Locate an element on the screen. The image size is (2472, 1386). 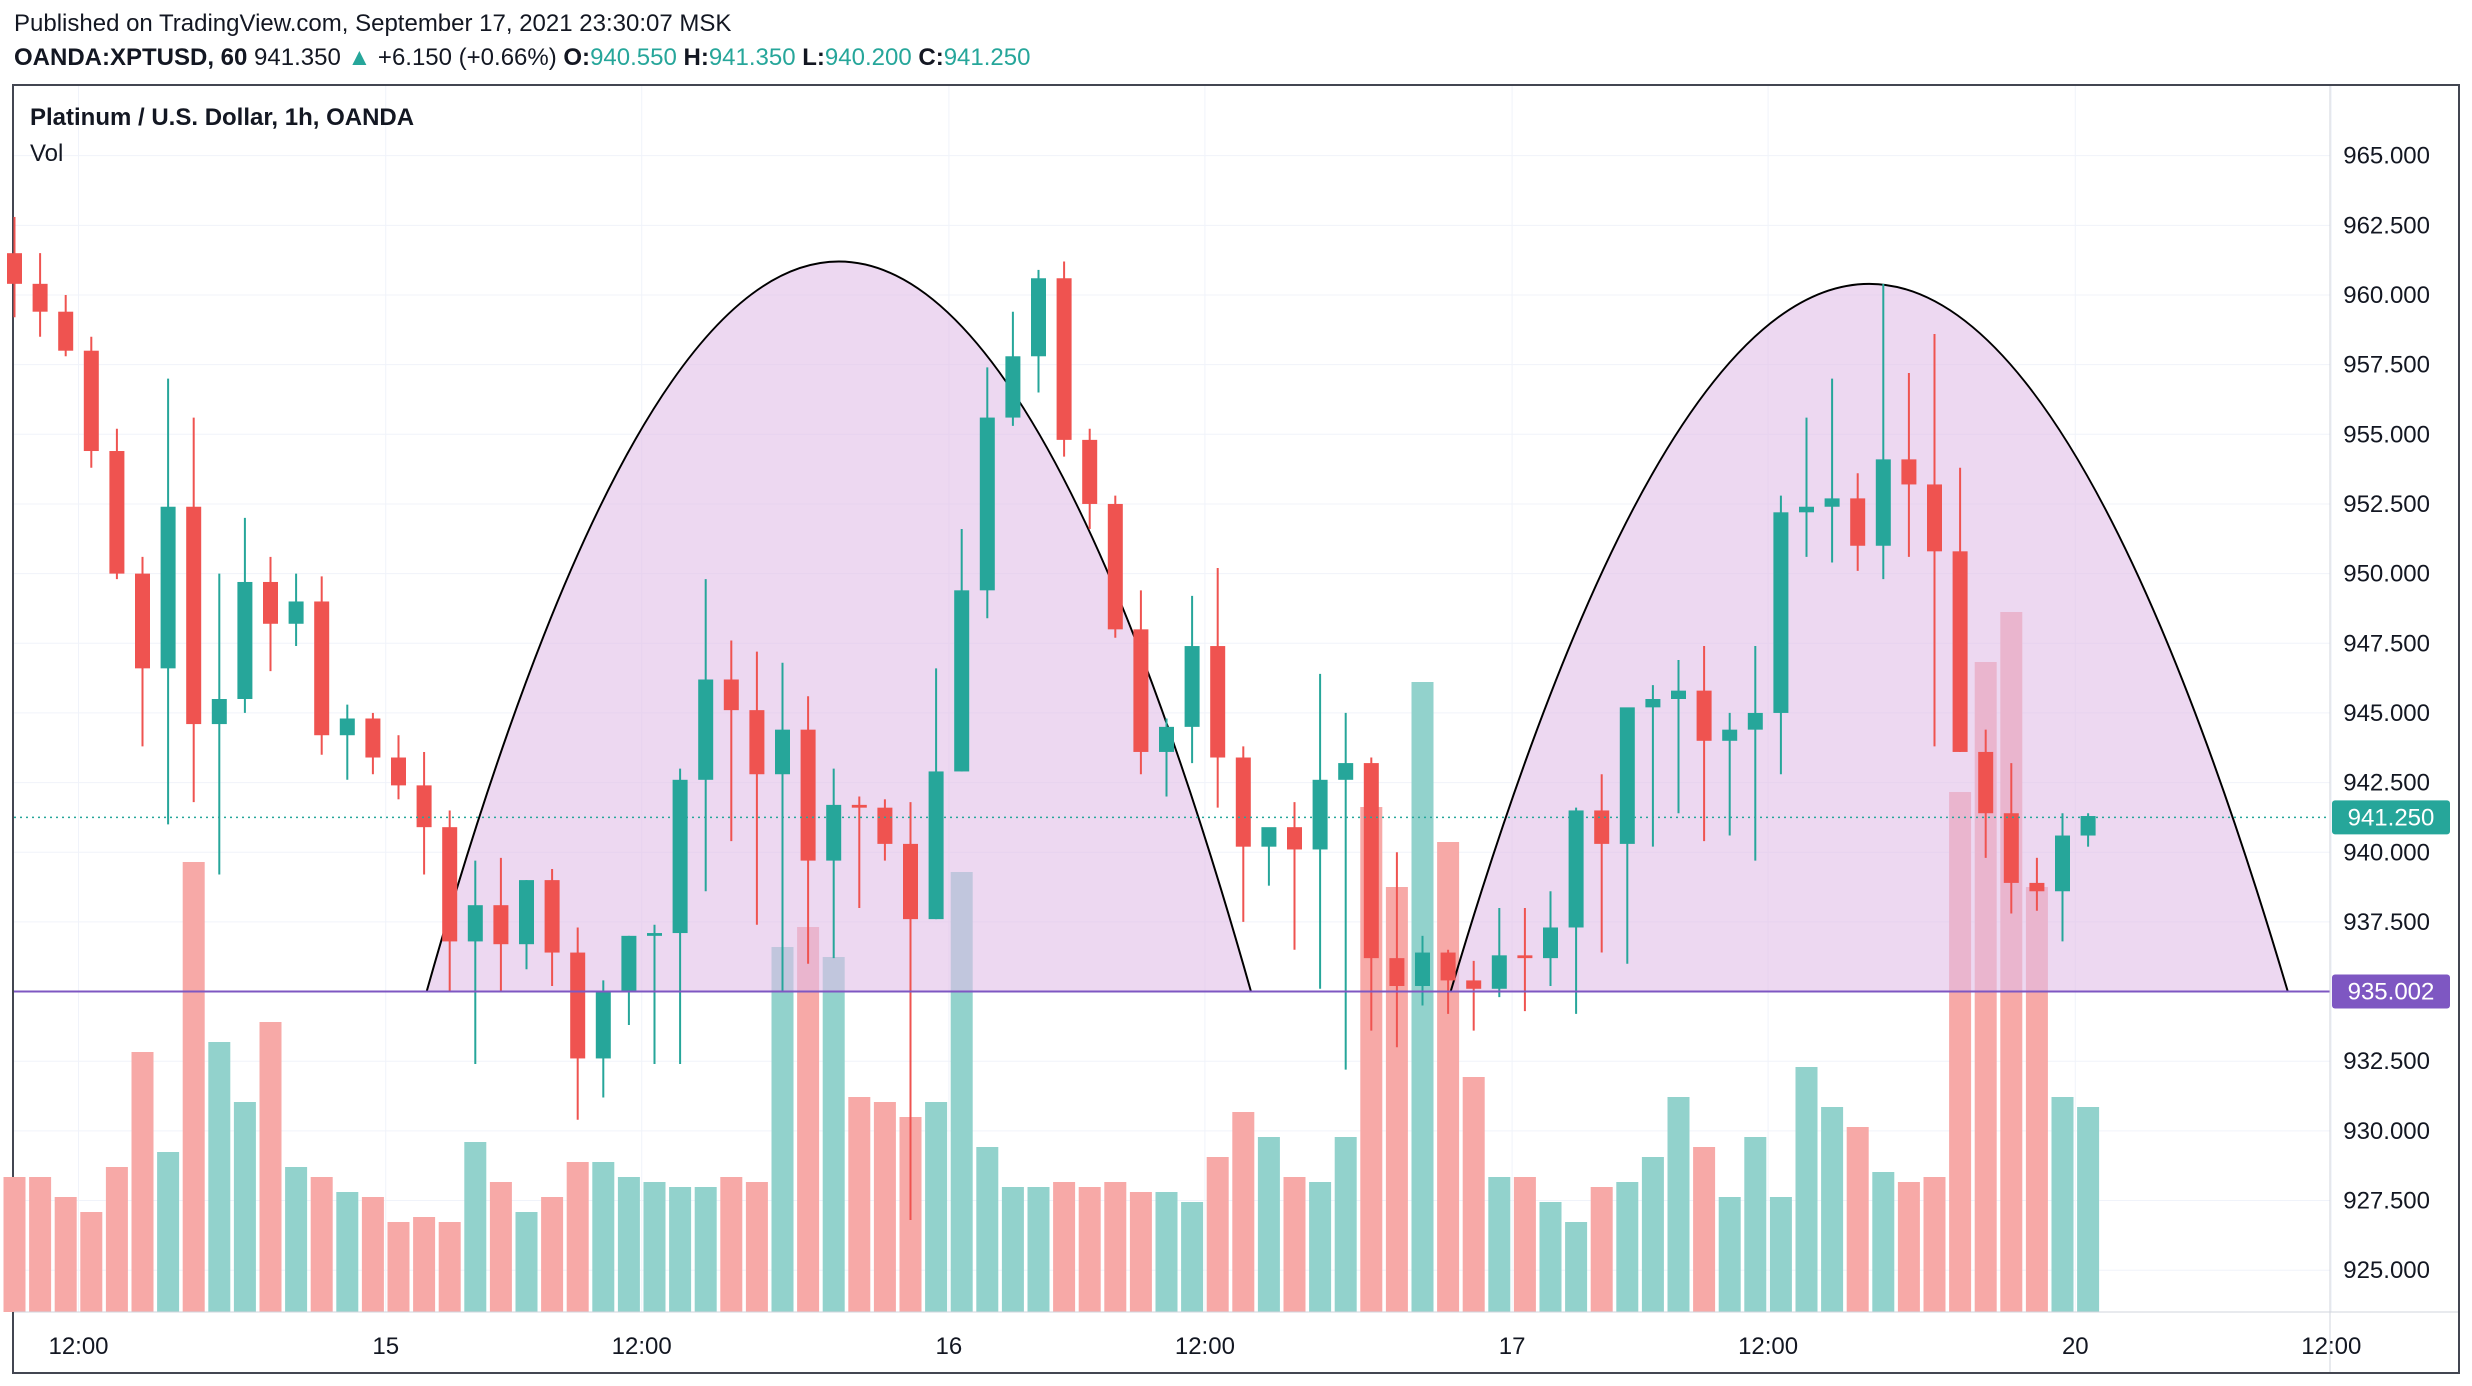
support-price-label: 935.002 is located at coordinates (2391, 992).